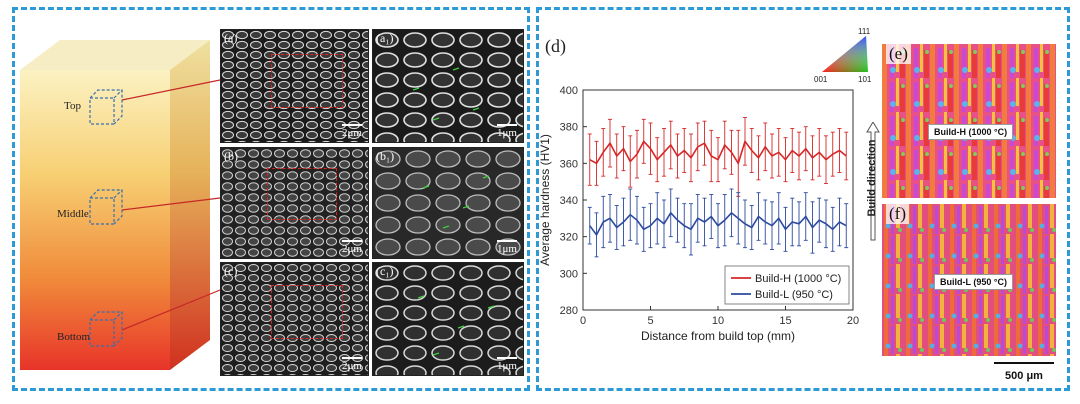  What do you see at coordinates (718, 321) in the screenshot?
I see `x-tick-label: 10` at bounding box center [718, 321].